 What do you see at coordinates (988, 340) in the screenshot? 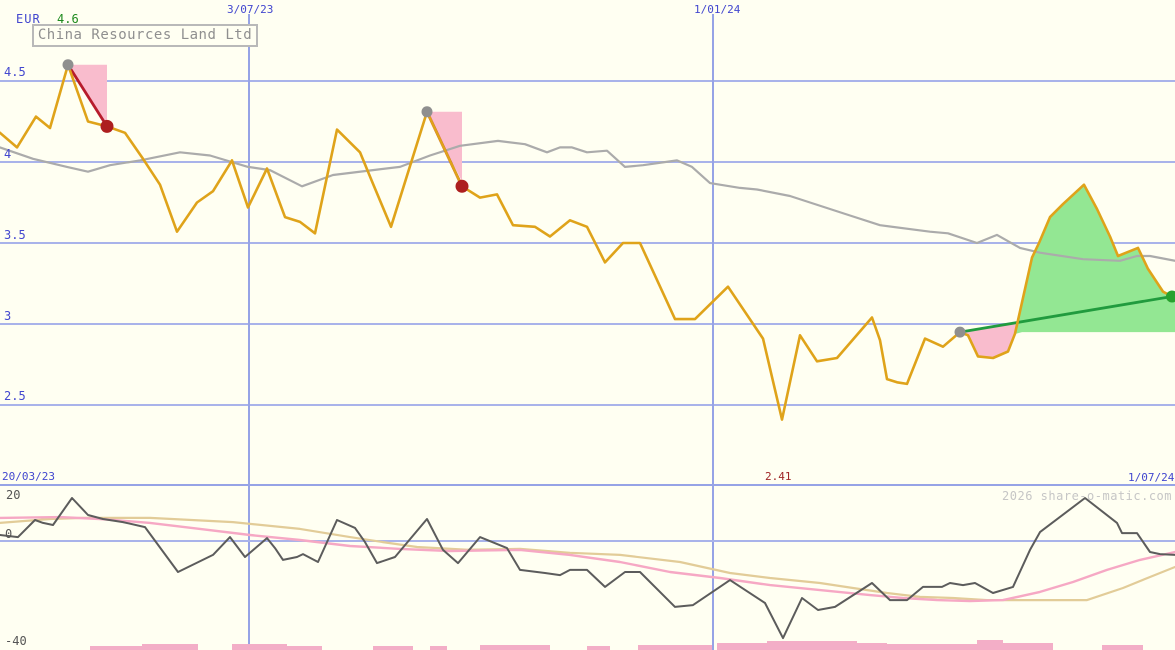
I see `dip-fill` at bounding box center [988, 340].